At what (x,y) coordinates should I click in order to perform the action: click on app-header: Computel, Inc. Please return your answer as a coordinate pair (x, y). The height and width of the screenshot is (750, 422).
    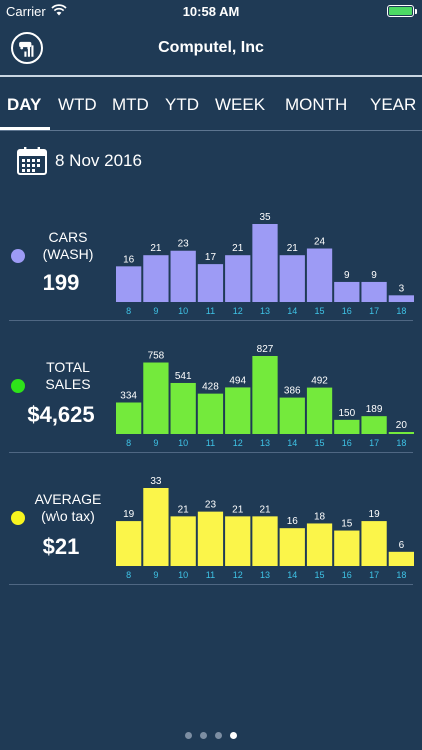
    Looking at the image, I should click on (211, 49).